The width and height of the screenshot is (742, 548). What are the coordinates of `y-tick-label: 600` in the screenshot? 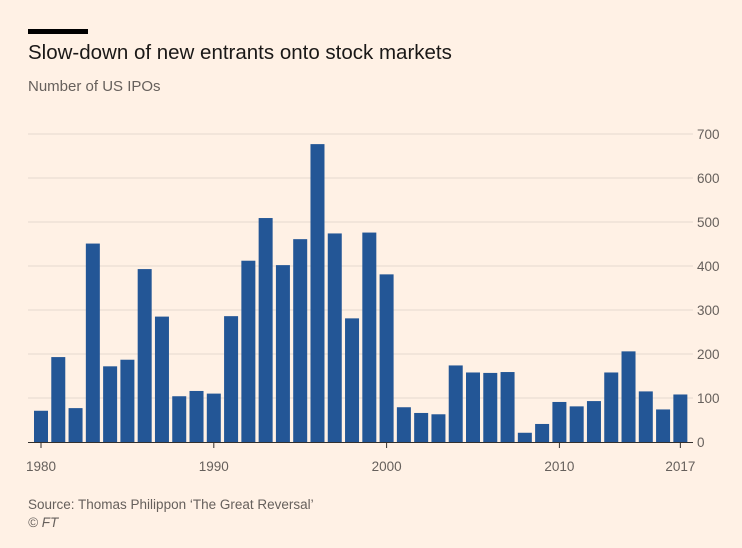 It's located at (708, 178).